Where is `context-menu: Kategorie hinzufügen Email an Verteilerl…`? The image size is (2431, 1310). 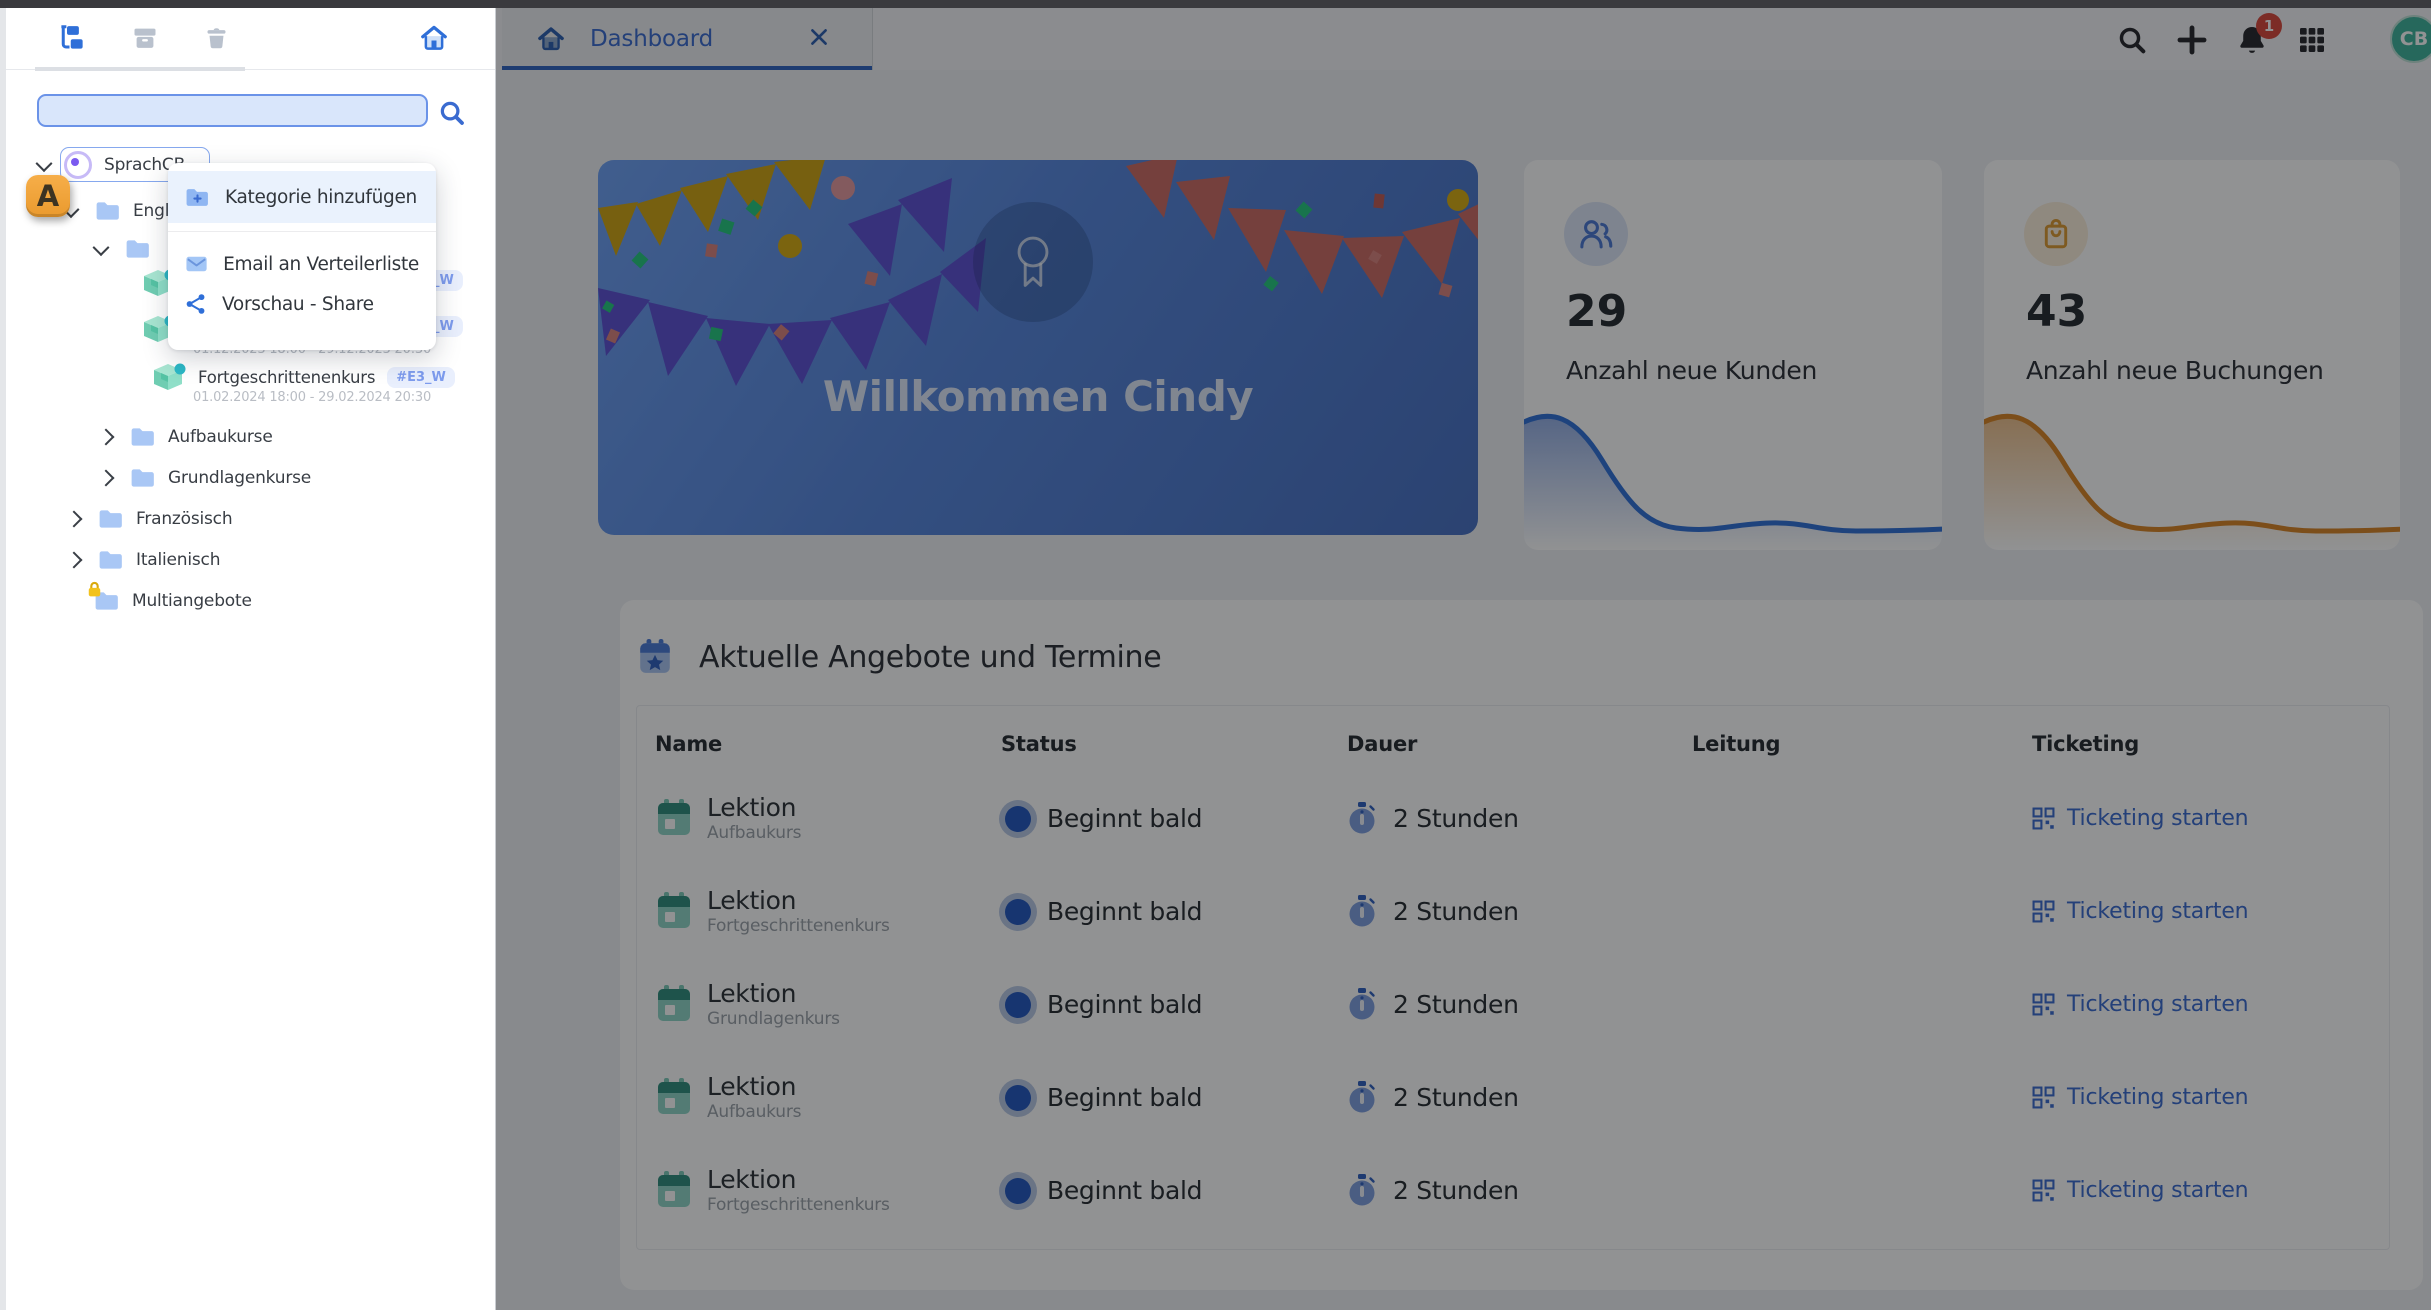
context-menu: Kategorie hinzufügen Email an Verteilerl… is located at coordinates (302, 256).